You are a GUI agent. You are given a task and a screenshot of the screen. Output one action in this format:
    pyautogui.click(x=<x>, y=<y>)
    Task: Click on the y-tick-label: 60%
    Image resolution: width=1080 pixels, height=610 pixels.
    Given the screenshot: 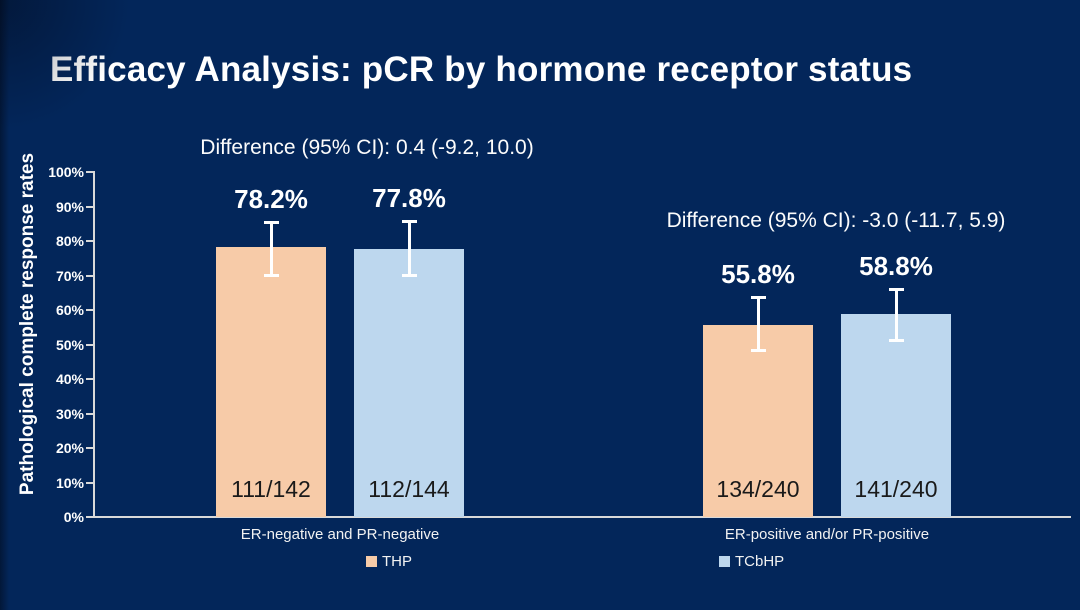 What is the action you would take?
    pyautogui.click(x=69, y=310)
    